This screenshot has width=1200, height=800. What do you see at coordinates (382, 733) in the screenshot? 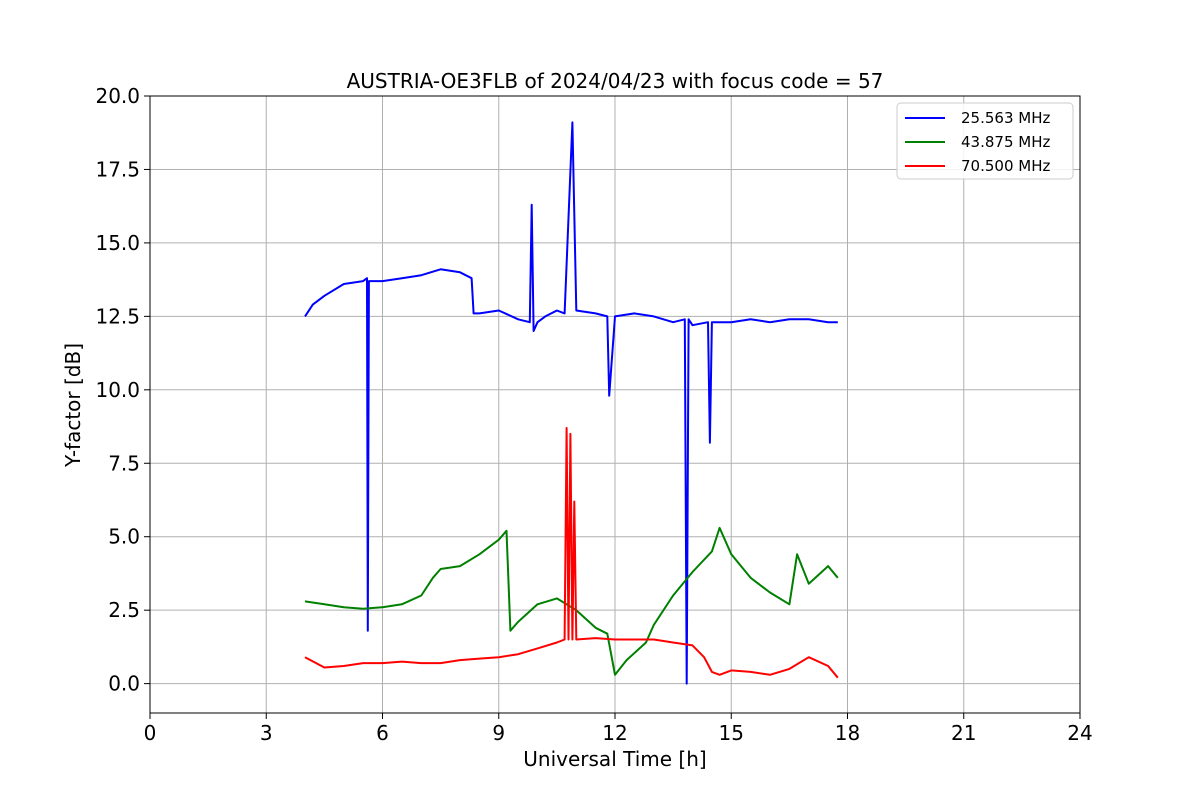
I see `x-tick-label: 6` at bounding box center [382, 733].